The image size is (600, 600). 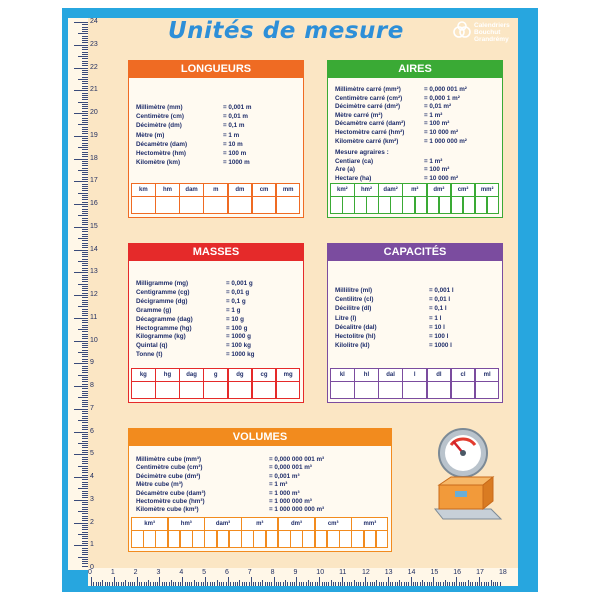 I want to click on table-header-cell: m³, so click(x=260, y=524).